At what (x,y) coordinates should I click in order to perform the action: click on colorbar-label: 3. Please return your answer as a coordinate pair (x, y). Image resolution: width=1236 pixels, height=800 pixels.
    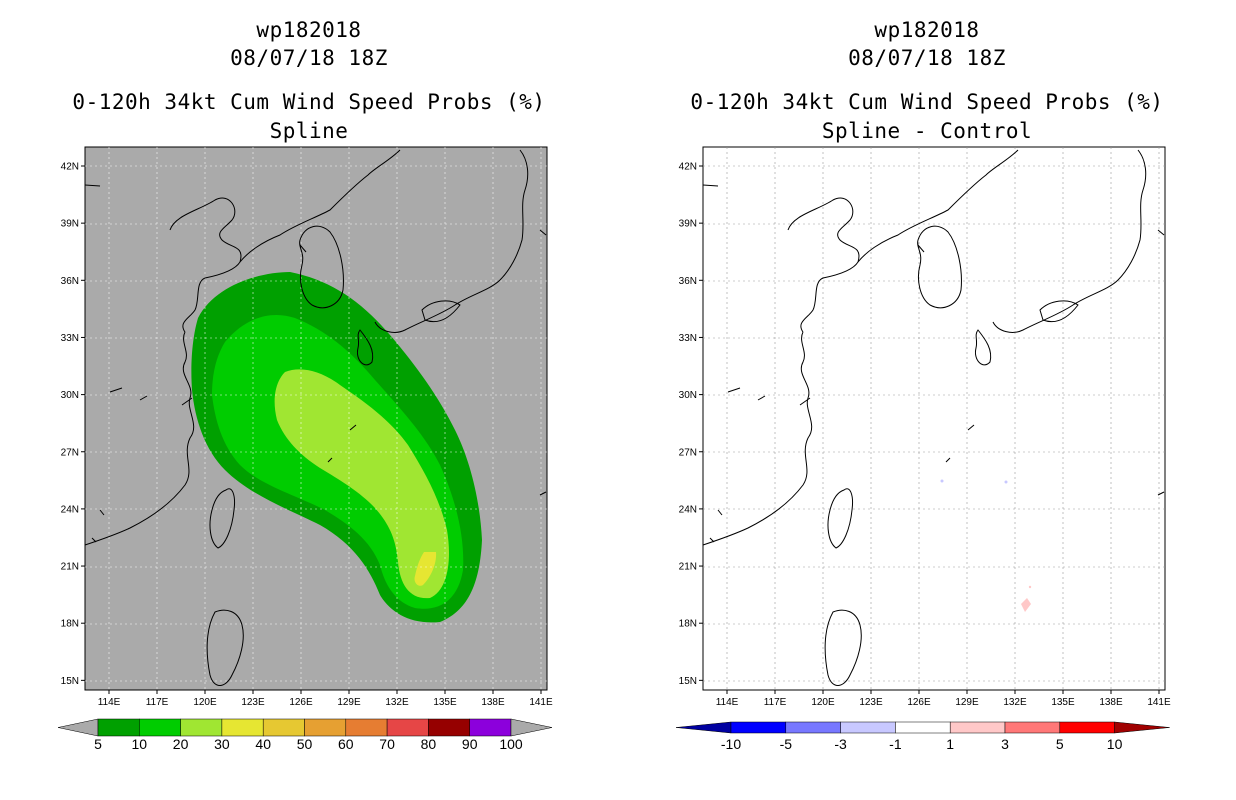
    Looking at the image, I should click on (1005, 744).